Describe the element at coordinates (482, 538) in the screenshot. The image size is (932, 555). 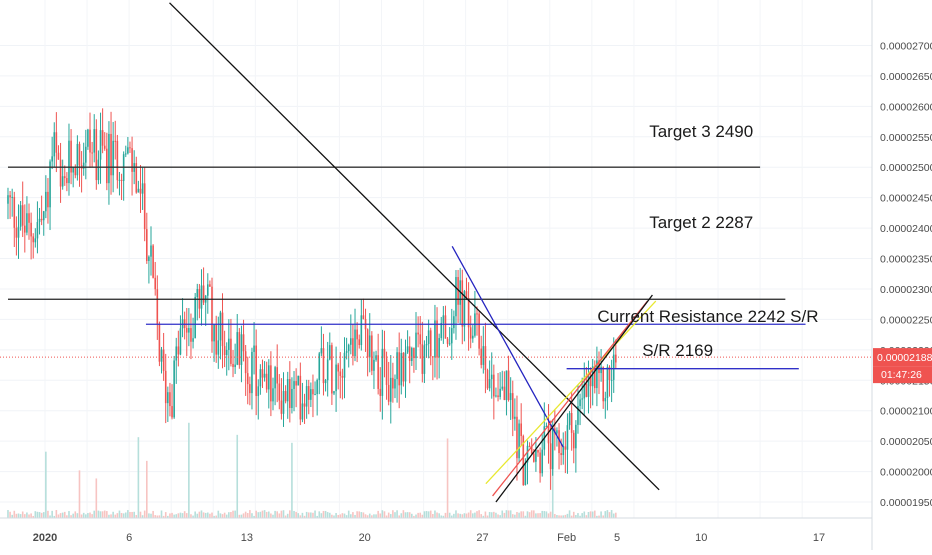
I see `x-tick-label: 27` at that location.